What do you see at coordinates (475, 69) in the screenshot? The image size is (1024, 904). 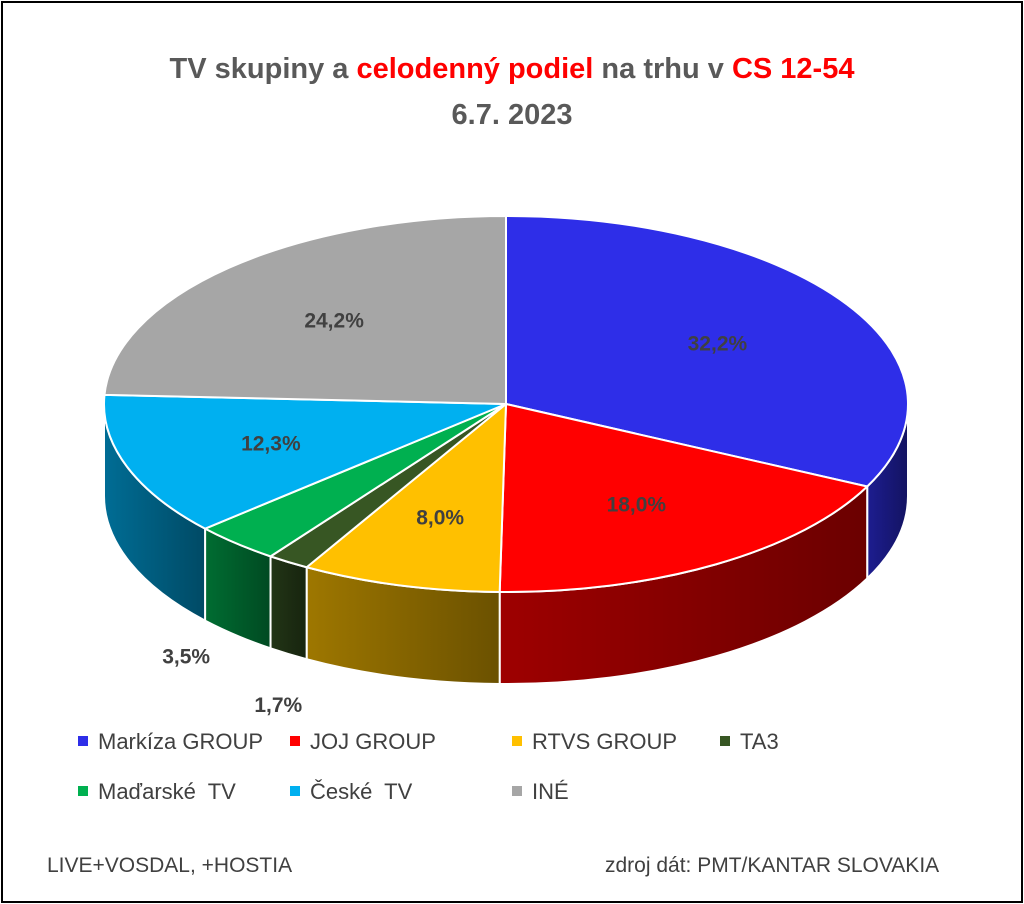 I see `title-part2: celodenný podiel` at bounding box center [475, 69].